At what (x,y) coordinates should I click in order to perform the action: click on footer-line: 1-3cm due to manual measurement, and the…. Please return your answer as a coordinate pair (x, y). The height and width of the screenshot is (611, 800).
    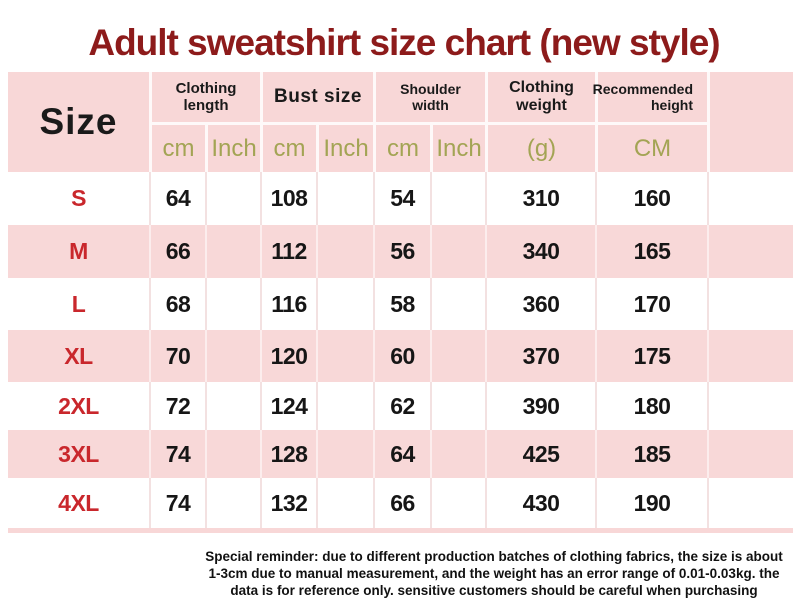
    Looking at the image, I should click on (494, 573).